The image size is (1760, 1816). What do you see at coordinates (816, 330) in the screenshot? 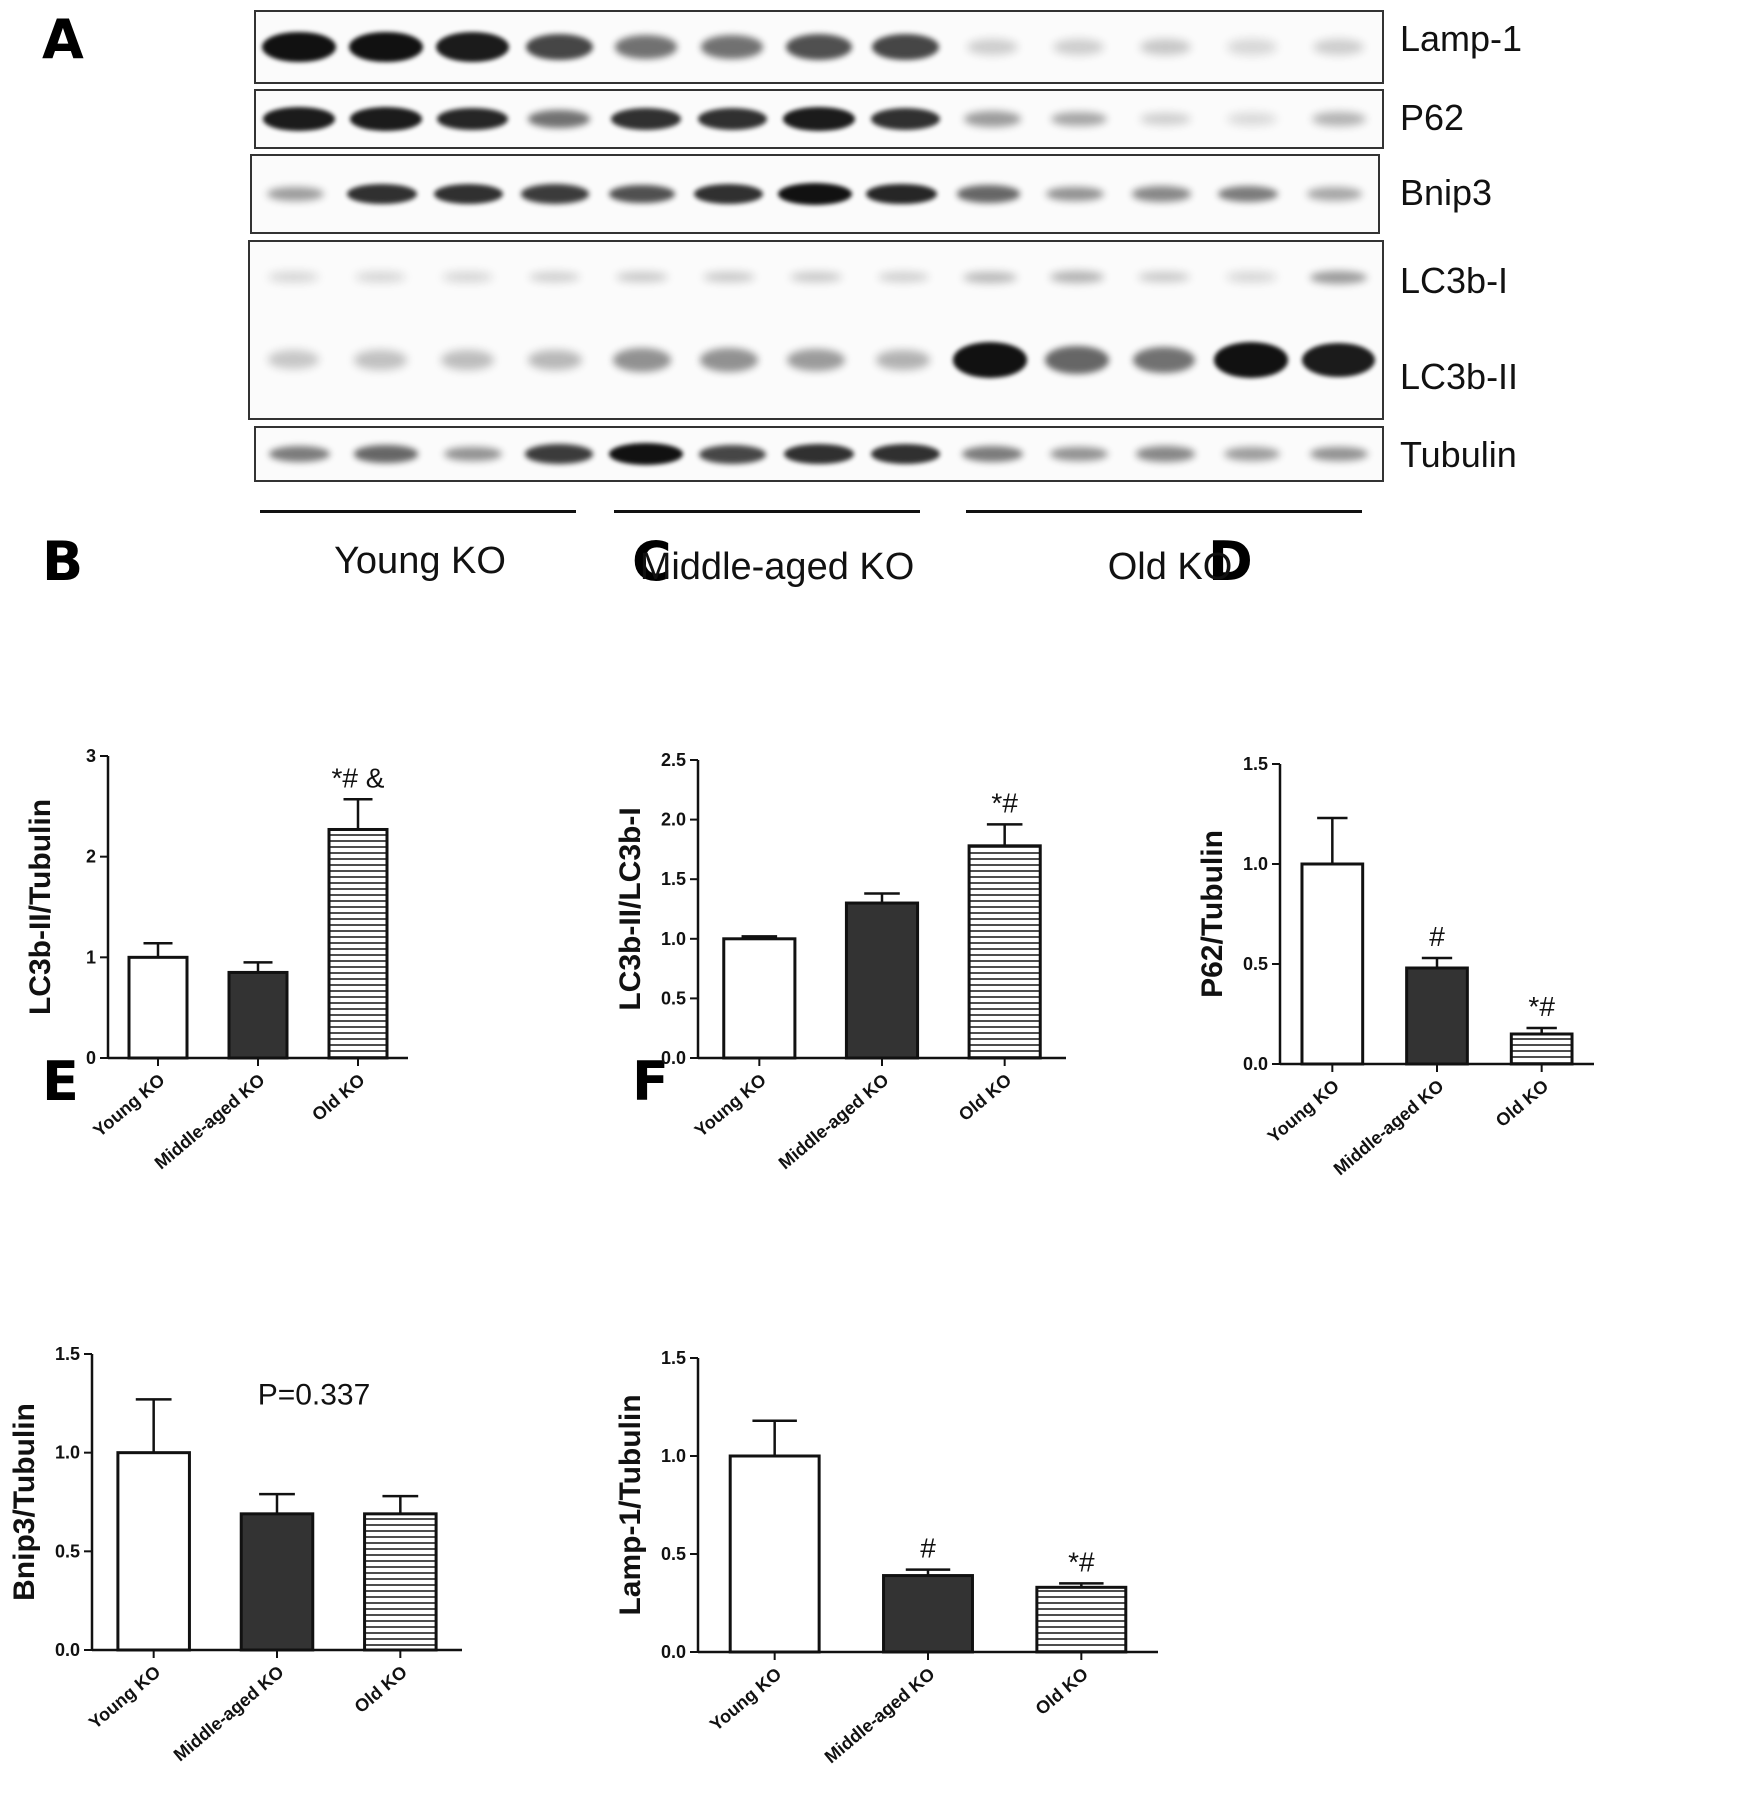
I see `blot-strip-lc3b` at bounding box center [816, 330].